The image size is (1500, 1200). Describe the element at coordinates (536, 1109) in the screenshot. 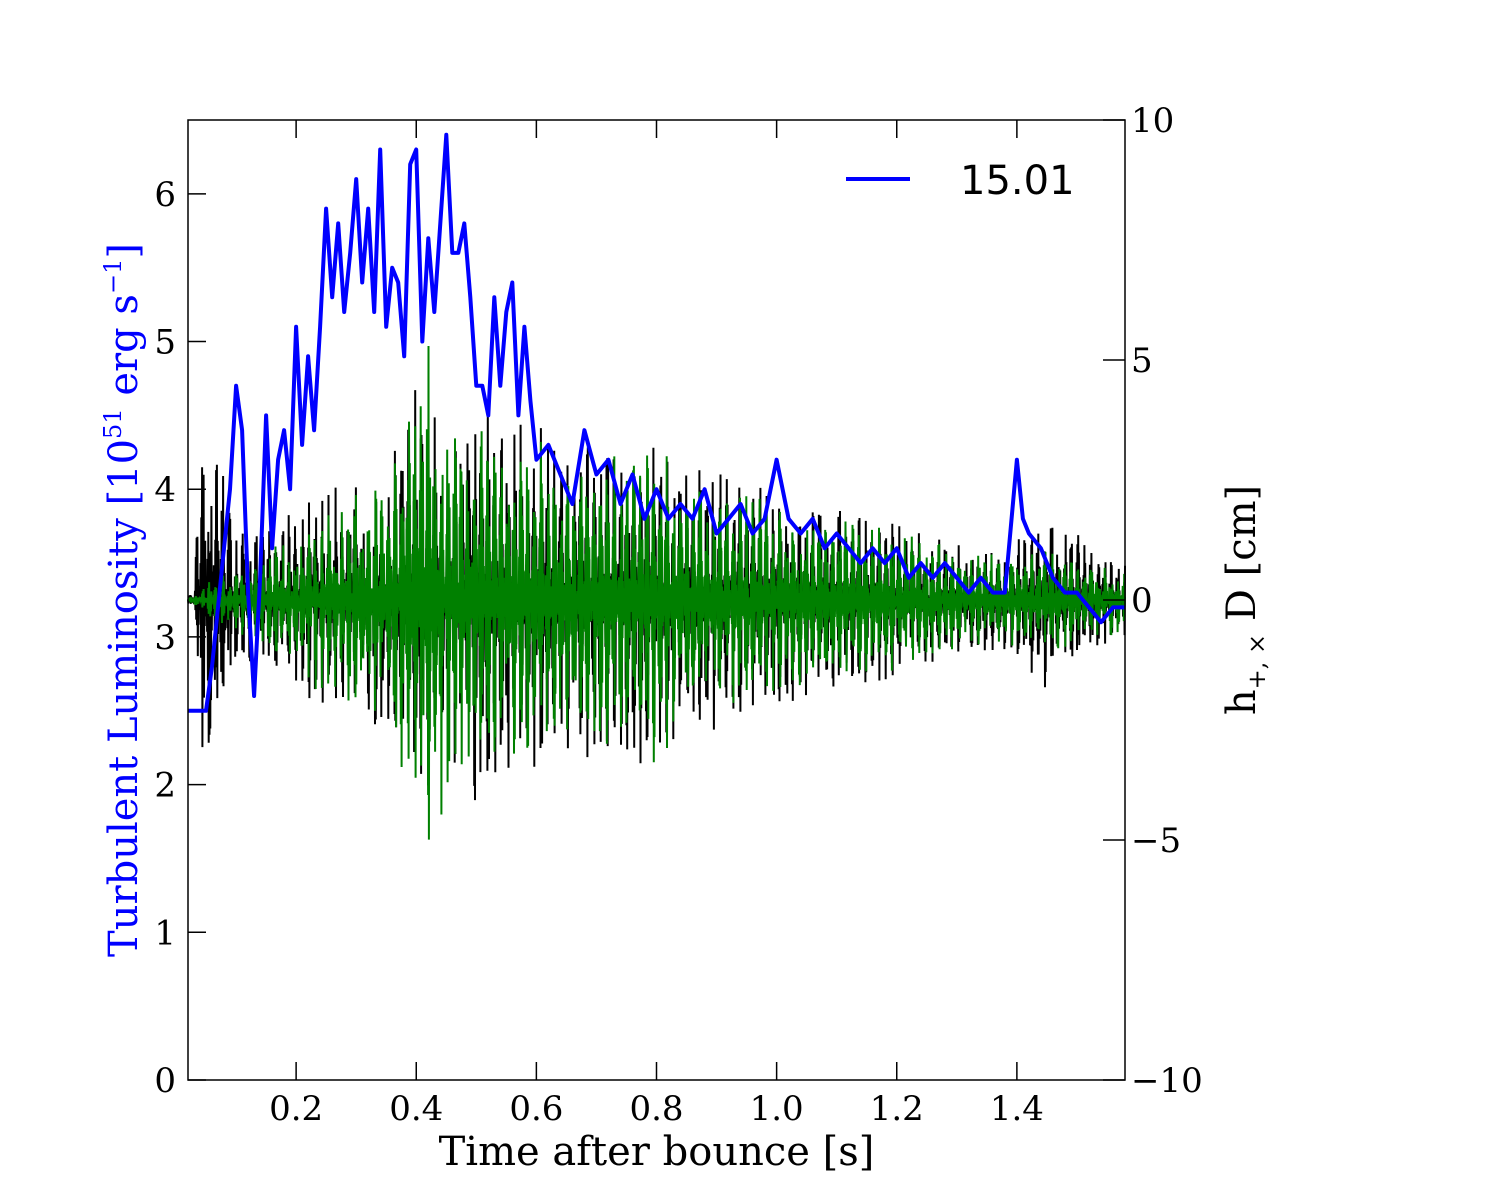

I see `x-tick-label: 0.6` at that location.